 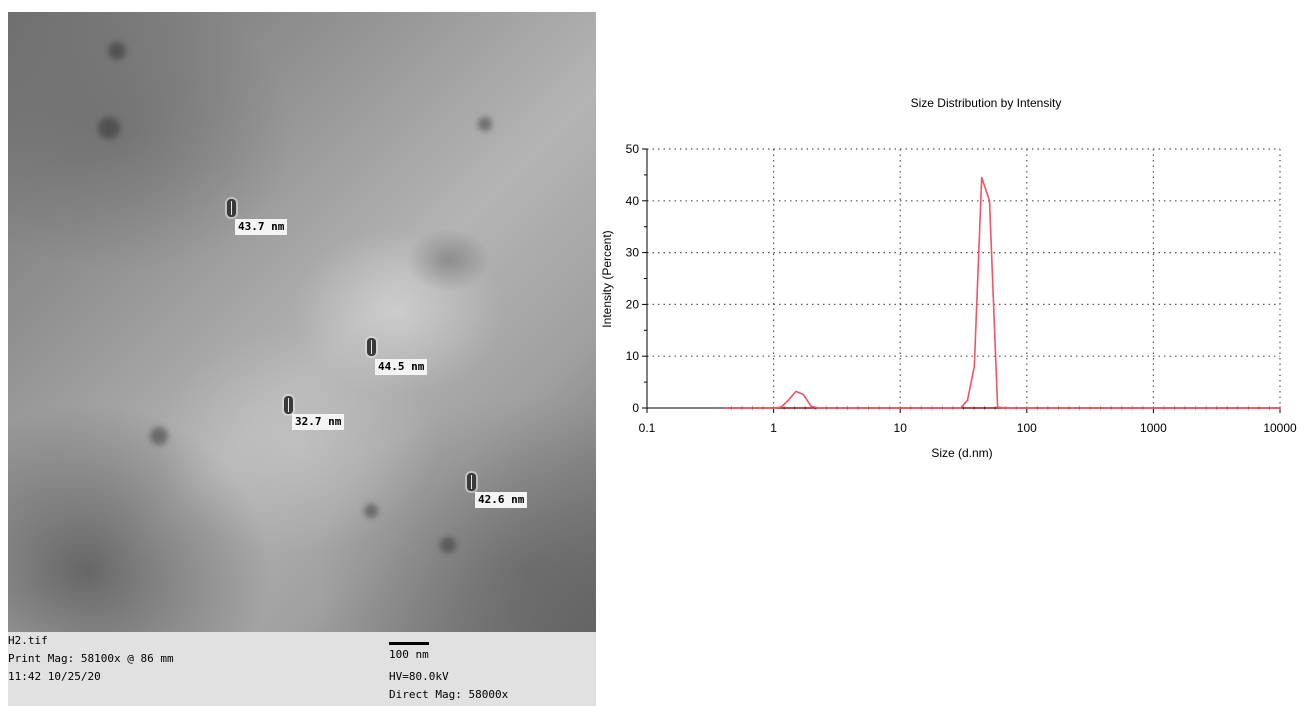 What do you see at coordinates (401, 367) in the screenshot?
I see `size-label: 44.5 nm` at bounding box center [401, 367].